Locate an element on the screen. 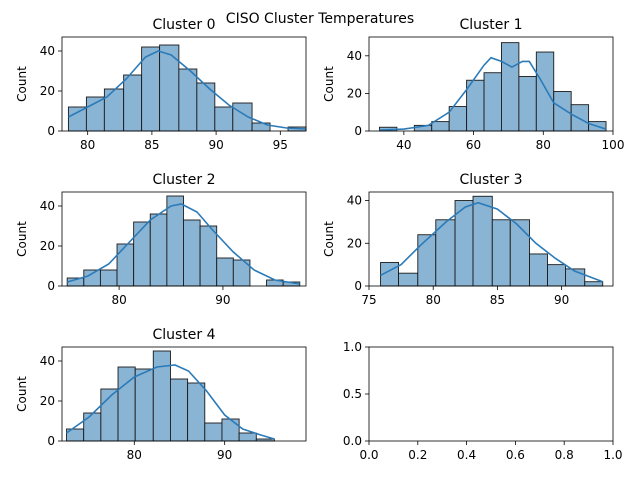 This screenshot has height=484, width=640. subplot-title: Cluster 3 is located at coordinates (490, 180).